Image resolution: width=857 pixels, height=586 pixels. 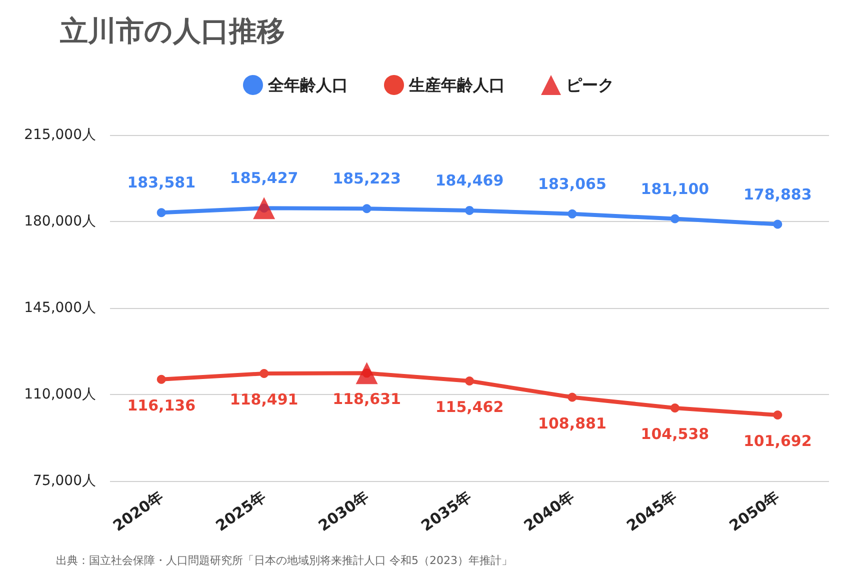 I want to click on y-tick-label: 145,000人, so click(x=60, y=308).